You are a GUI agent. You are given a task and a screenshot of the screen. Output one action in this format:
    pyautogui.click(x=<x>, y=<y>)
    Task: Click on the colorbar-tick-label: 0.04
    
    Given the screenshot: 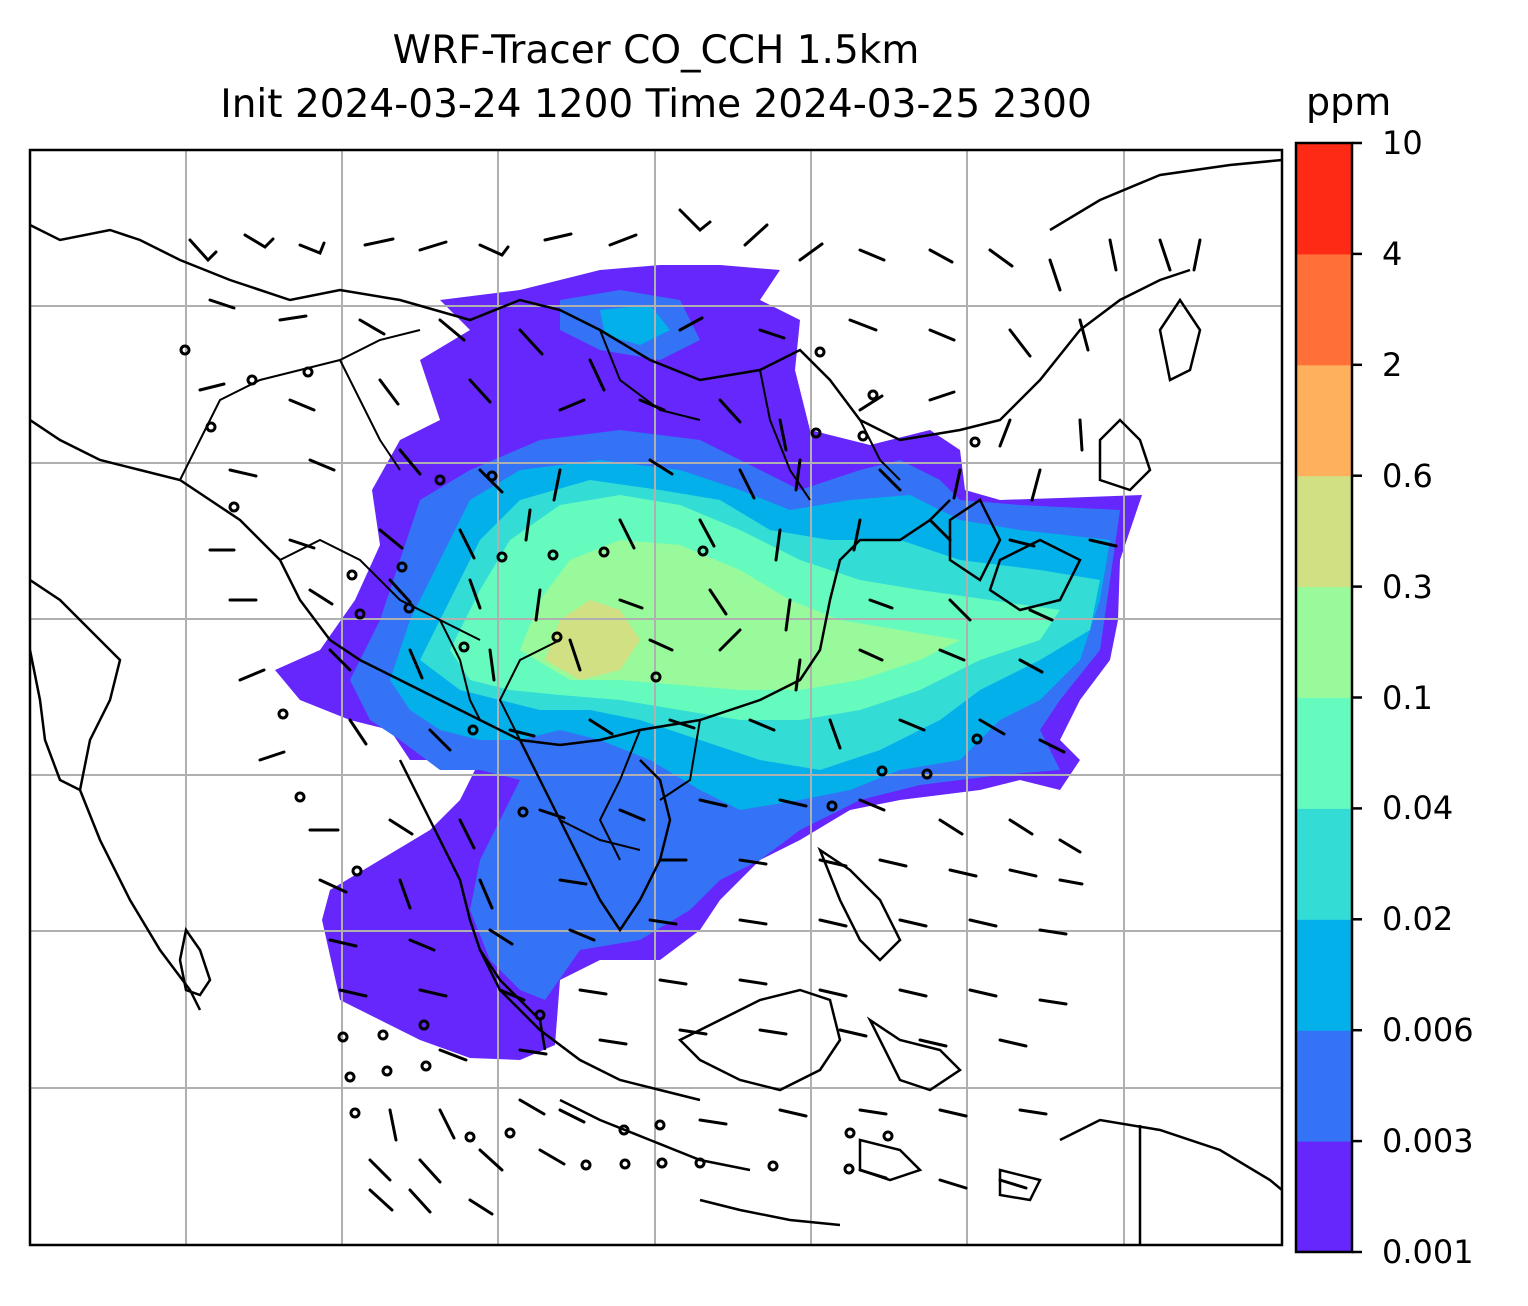 What is the action you would take?
    pyautogui.click(x=1418, y=808)
    